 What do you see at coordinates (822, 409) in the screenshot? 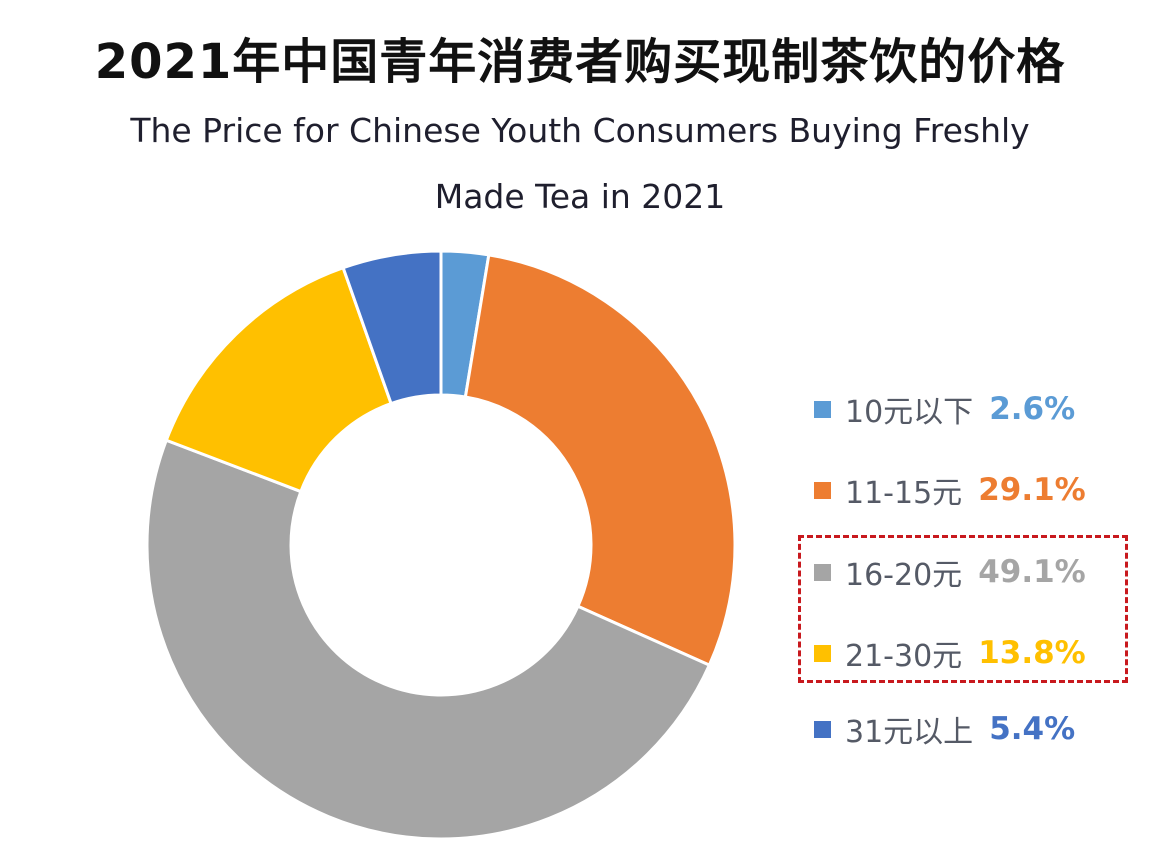
I see `legend-swatch-10-under` at bounding box center [822, 409].